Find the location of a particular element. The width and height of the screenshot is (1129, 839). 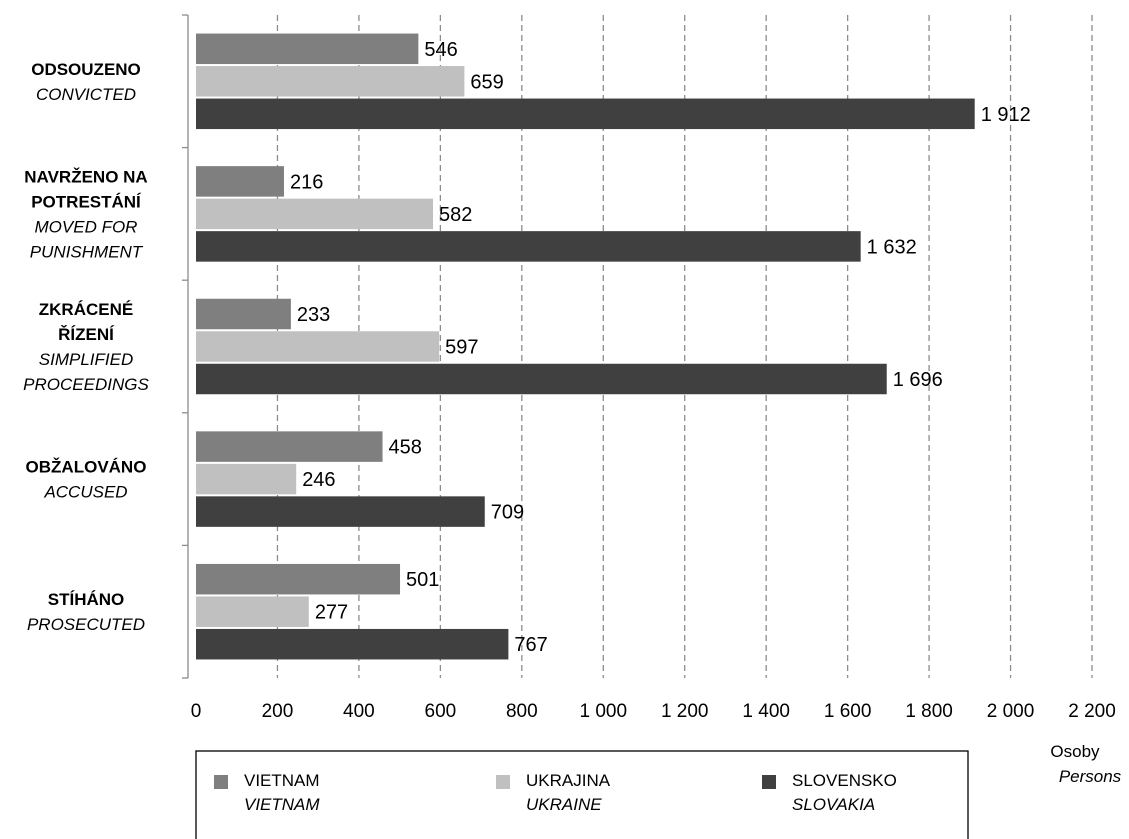

data-label: 233 is located at coordinates (313, 315).